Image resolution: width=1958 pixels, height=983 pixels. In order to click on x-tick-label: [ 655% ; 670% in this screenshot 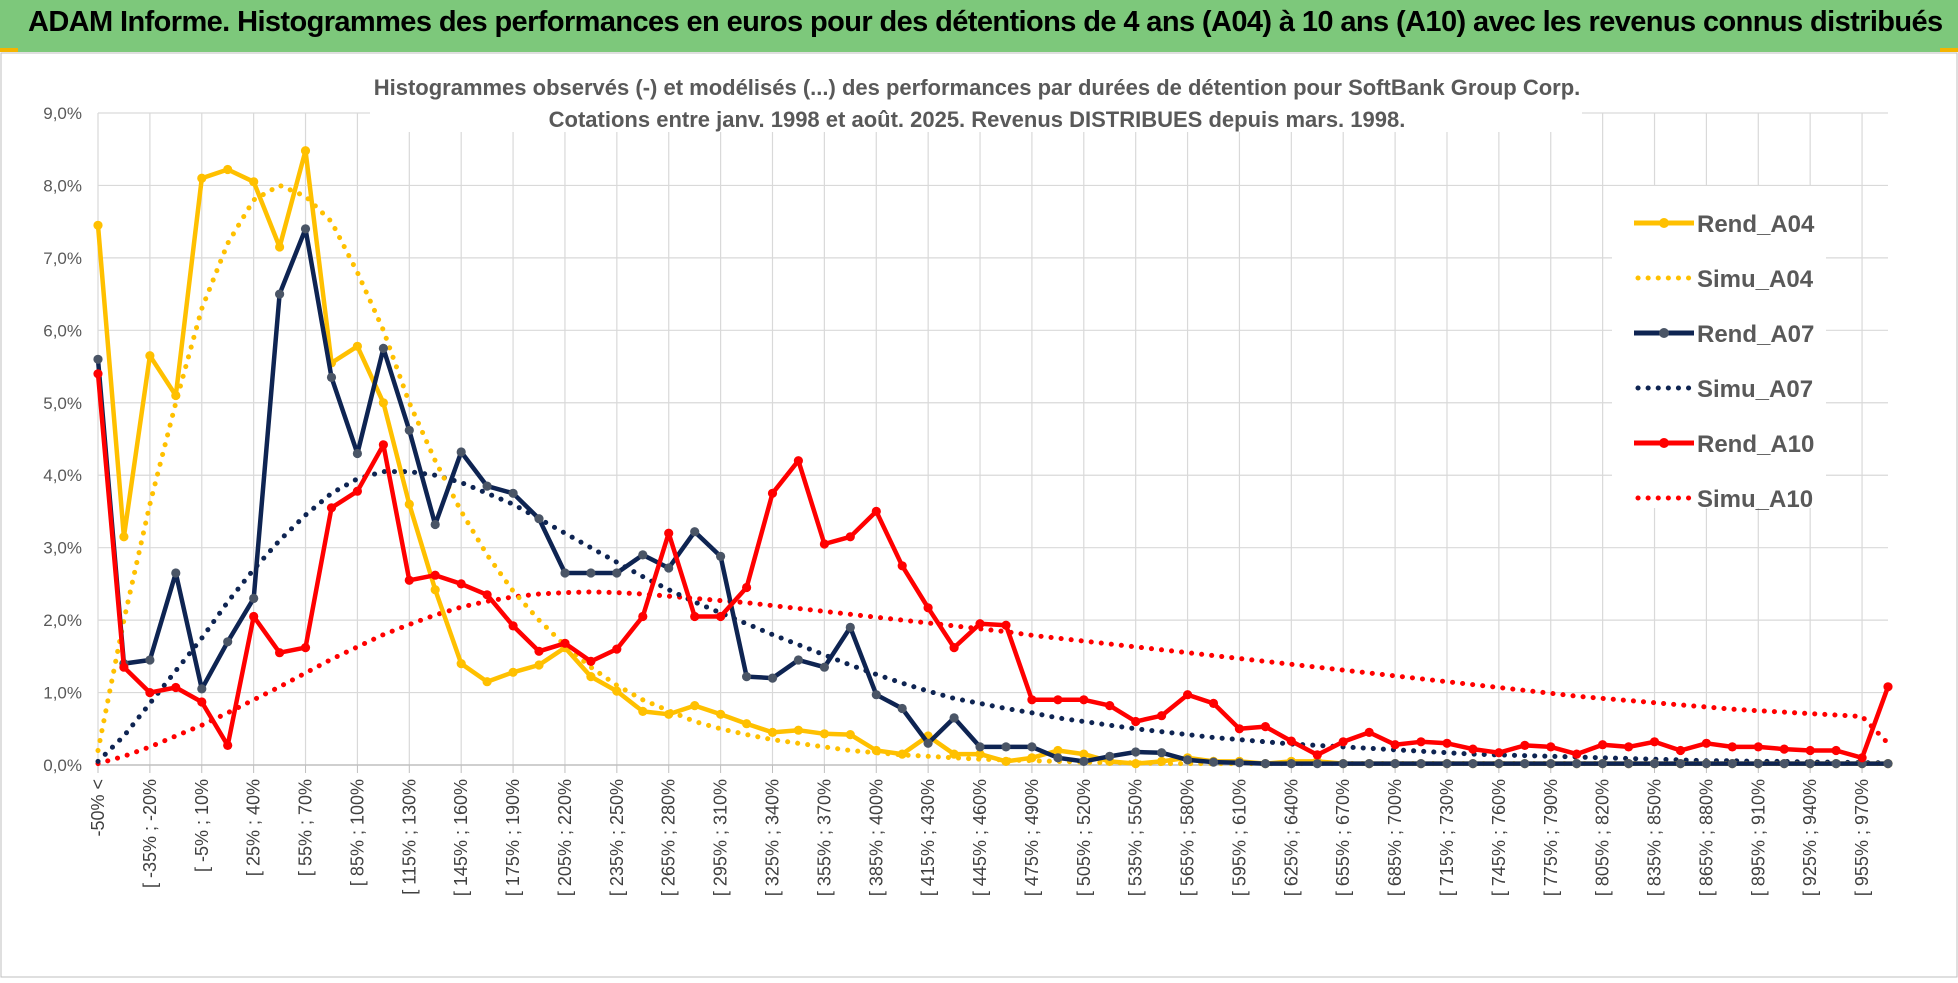, I will do `click(1343, 837)`.